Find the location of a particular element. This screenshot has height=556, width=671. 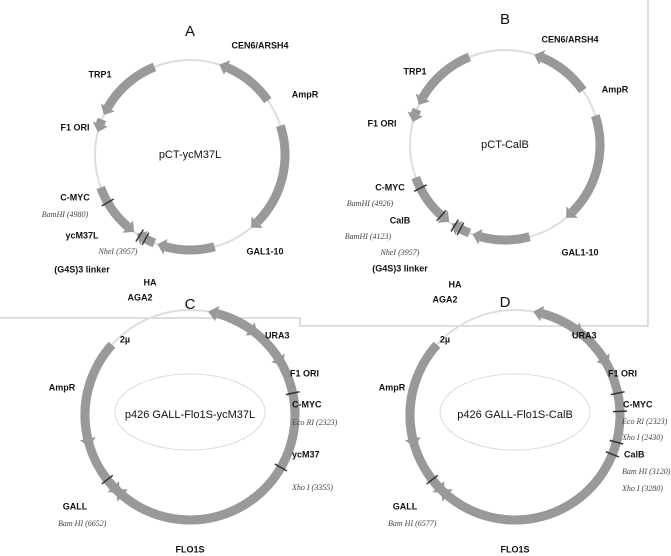

plasmid-name: p426 GALL-Flo1S-CalB is located at coordinates (515, 415).